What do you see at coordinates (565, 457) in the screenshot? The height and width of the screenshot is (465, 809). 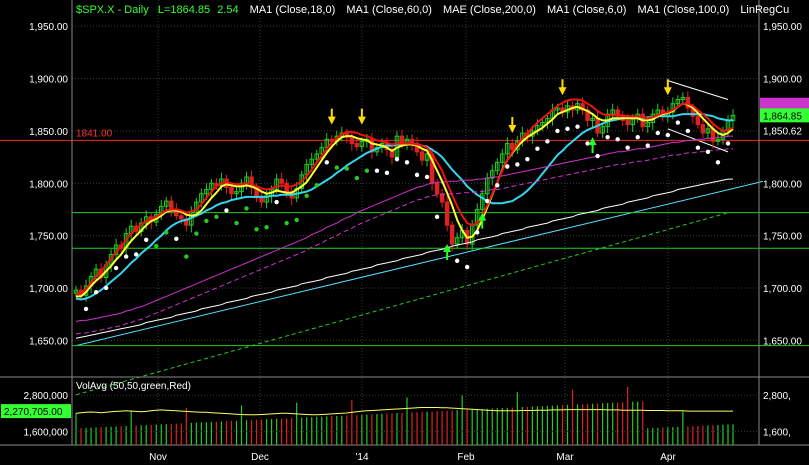 I see `x-tick-label: Mar` at bounding box center [565, 457].